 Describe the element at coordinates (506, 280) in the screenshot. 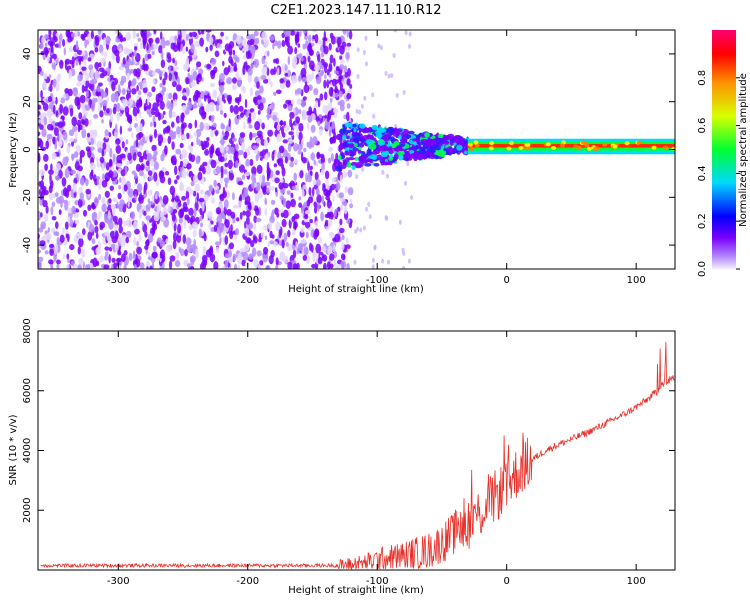

I see `spectrogram-x-tick-label: 0` at that location.